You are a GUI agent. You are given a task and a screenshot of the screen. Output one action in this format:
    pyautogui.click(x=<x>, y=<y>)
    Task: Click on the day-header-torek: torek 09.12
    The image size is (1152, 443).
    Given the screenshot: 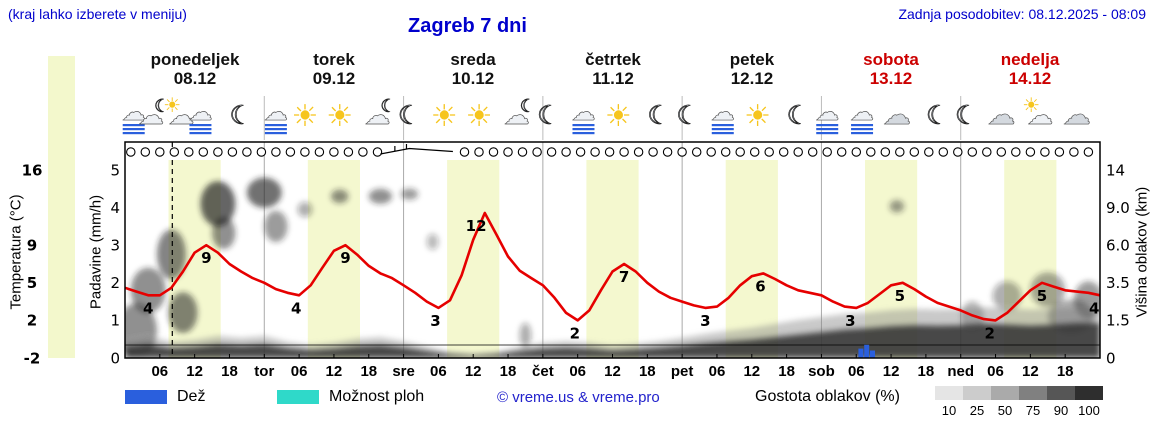 What is the action you would take?
    pyautogui.click(x=334, y=69)
    